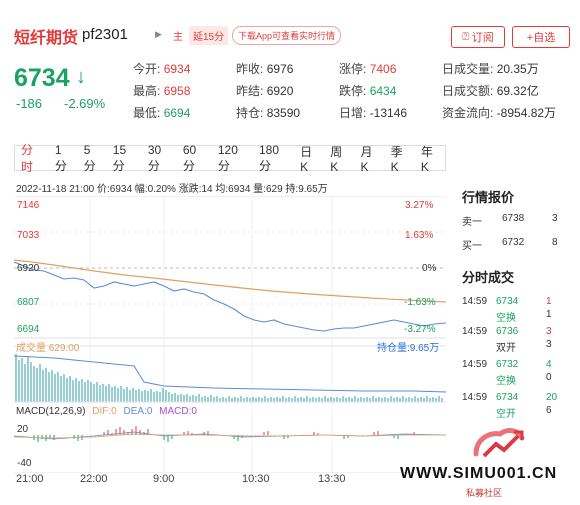  What do you see at coordinates (230, 436) in the screenshot?
I see `dea-line` at bounding box center [230, 436].